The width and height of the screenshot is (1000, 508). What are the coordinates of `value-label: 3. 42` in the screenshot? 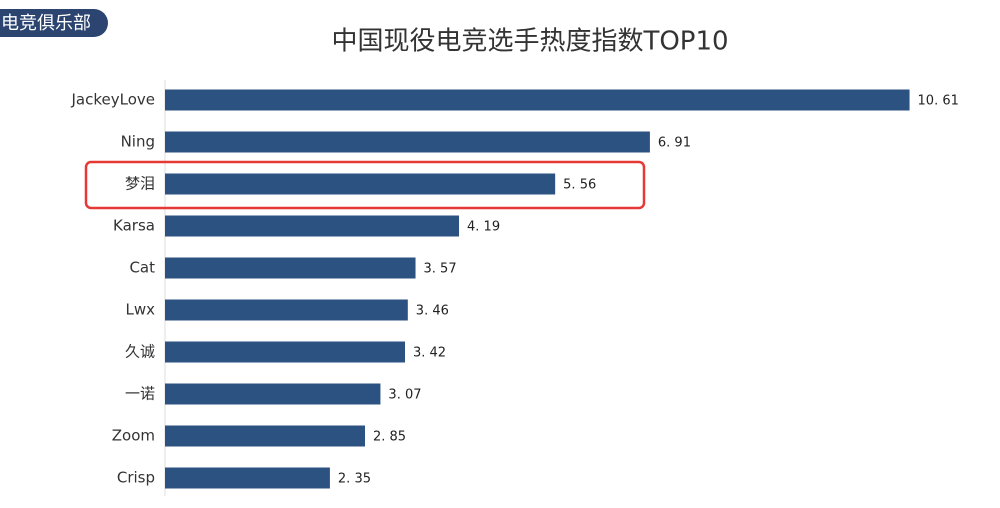 It's located at (429, 353).